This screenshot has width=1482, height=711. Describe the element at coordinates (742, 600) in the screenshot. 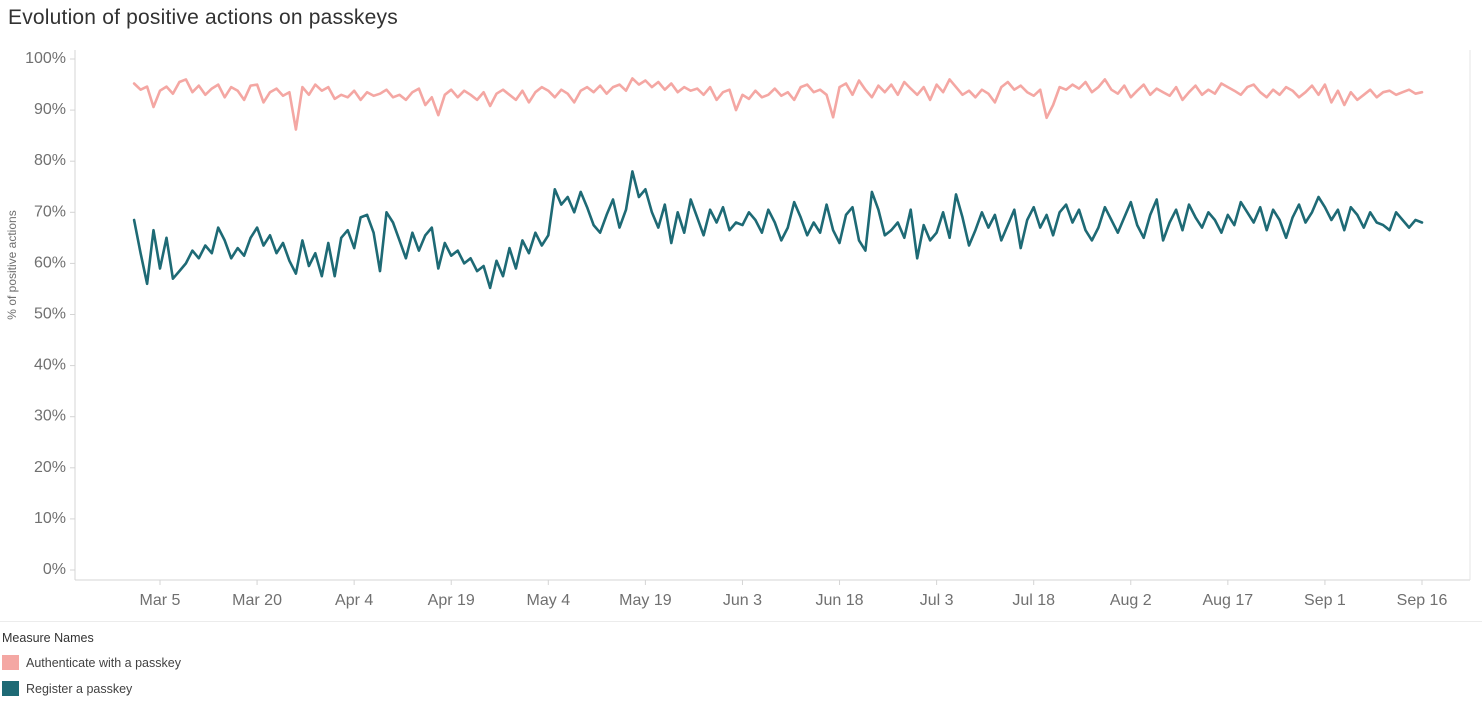

I see `svg-text: Jun 3` at that location.